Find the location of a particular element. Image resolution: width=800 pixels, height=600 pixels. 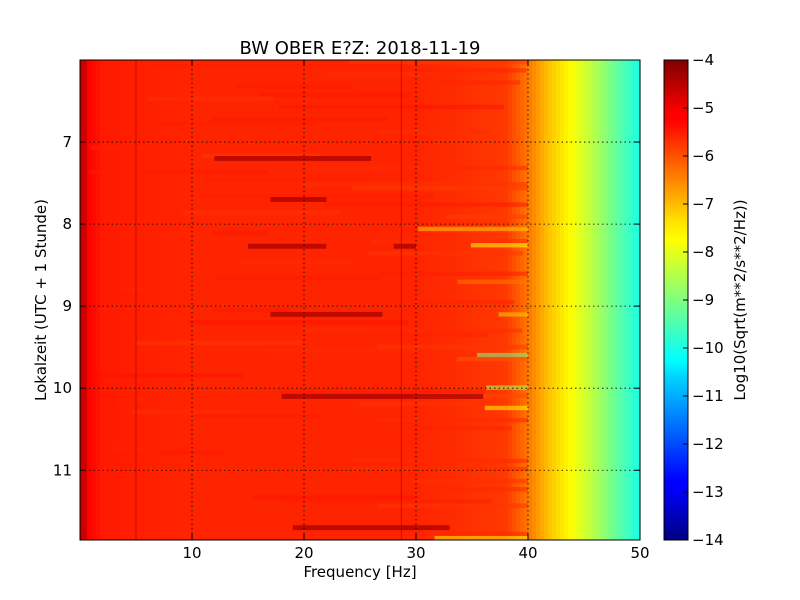

colorbar-tick-label: −12 is located at coordinates (708, 444).